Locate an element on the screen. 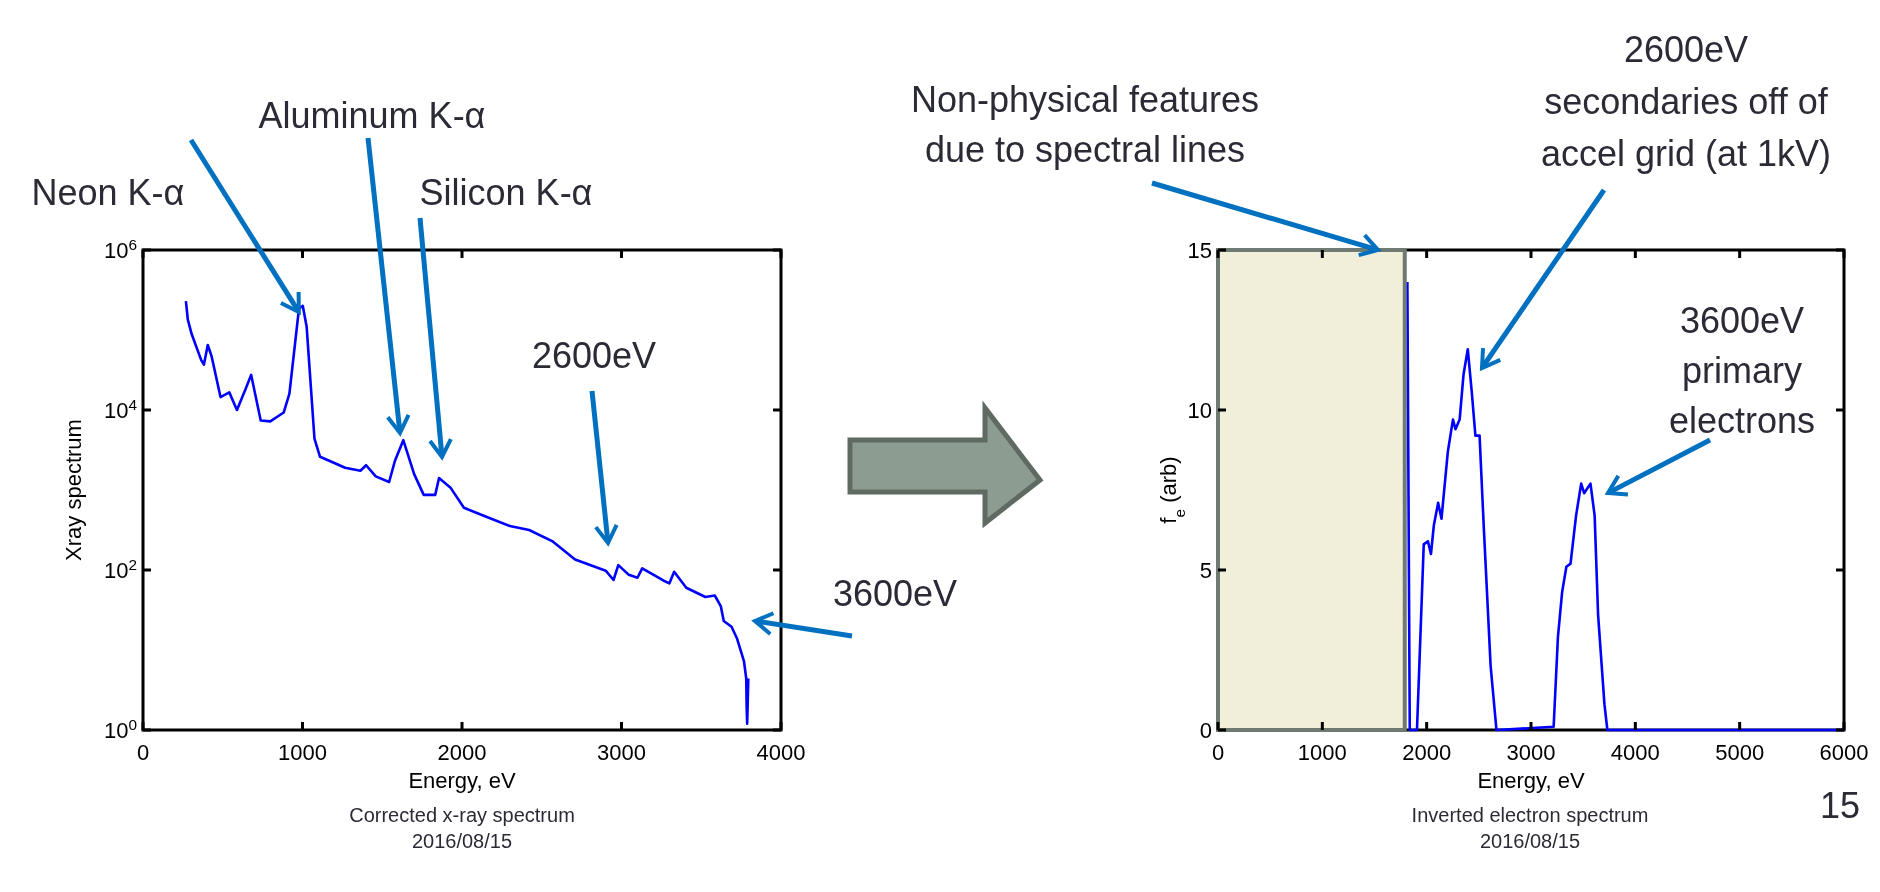 This screenshot has height=892, width=1880. text: 2600eV secondaries off of accel grid (at 1kV) is located at coordinates (1686, 101).